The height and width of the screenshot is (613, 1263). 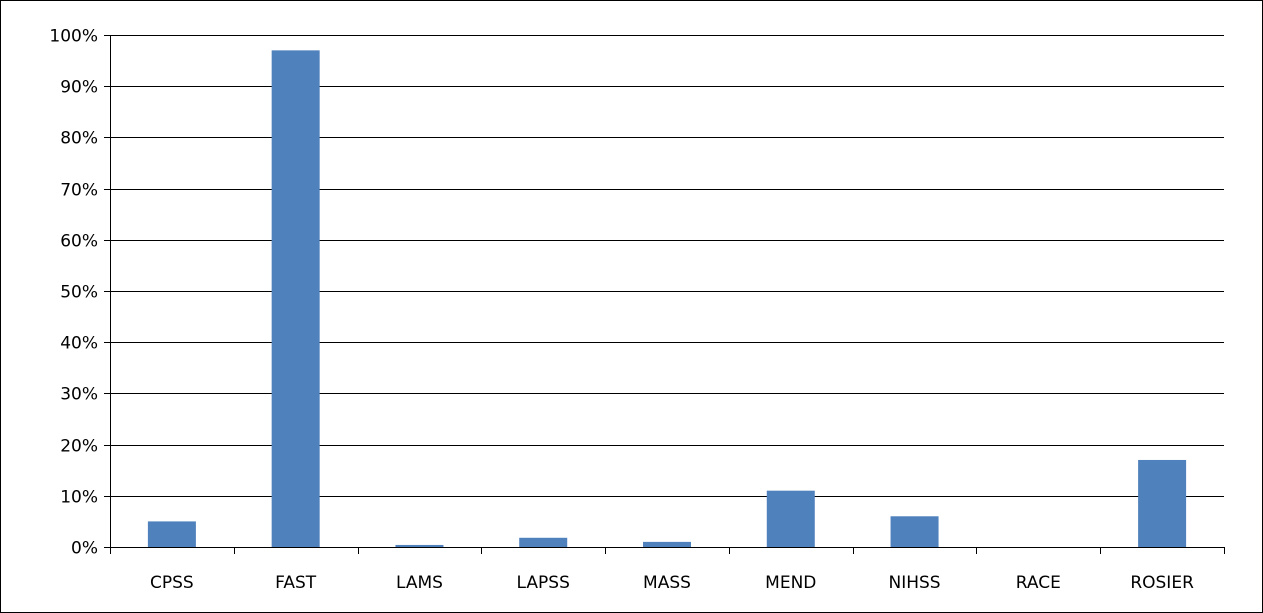 What do you see at coordinates (79, 344) in the screenshot?
I see `y-tick-label: 40%` at bounding box center [79, 344].